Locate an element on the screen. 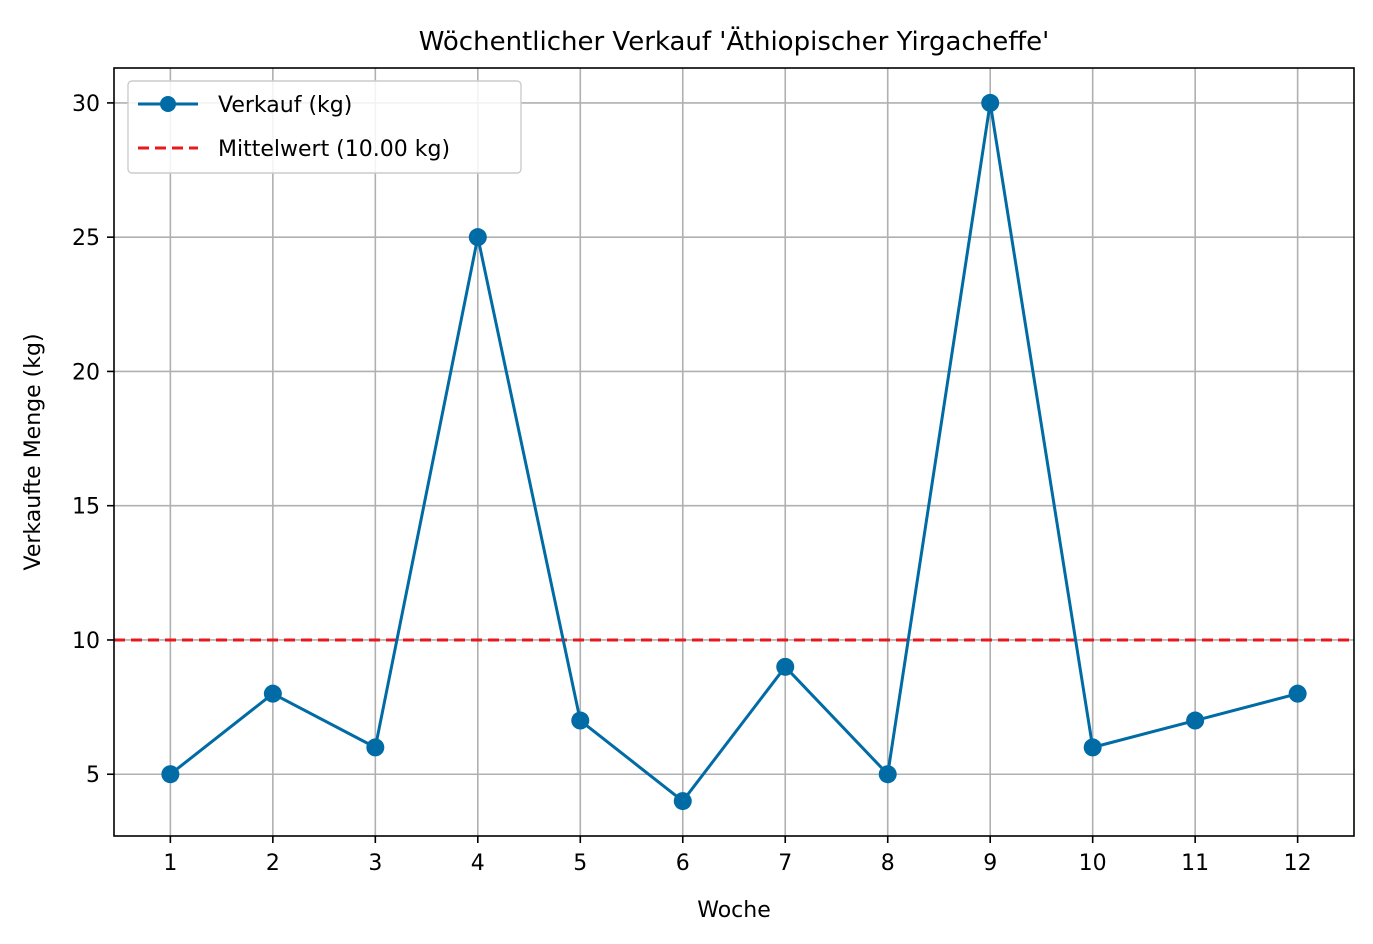  x-tick-label: 6 is located at coordinates (683, 863).